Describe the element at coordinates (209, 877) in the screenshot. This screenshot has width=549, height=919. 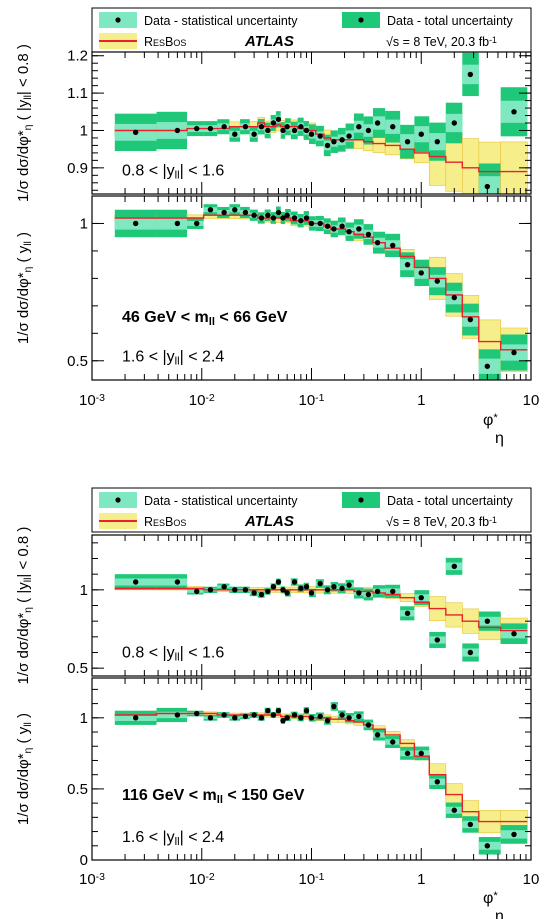
I see `x-tick-exp: -2` at that location.